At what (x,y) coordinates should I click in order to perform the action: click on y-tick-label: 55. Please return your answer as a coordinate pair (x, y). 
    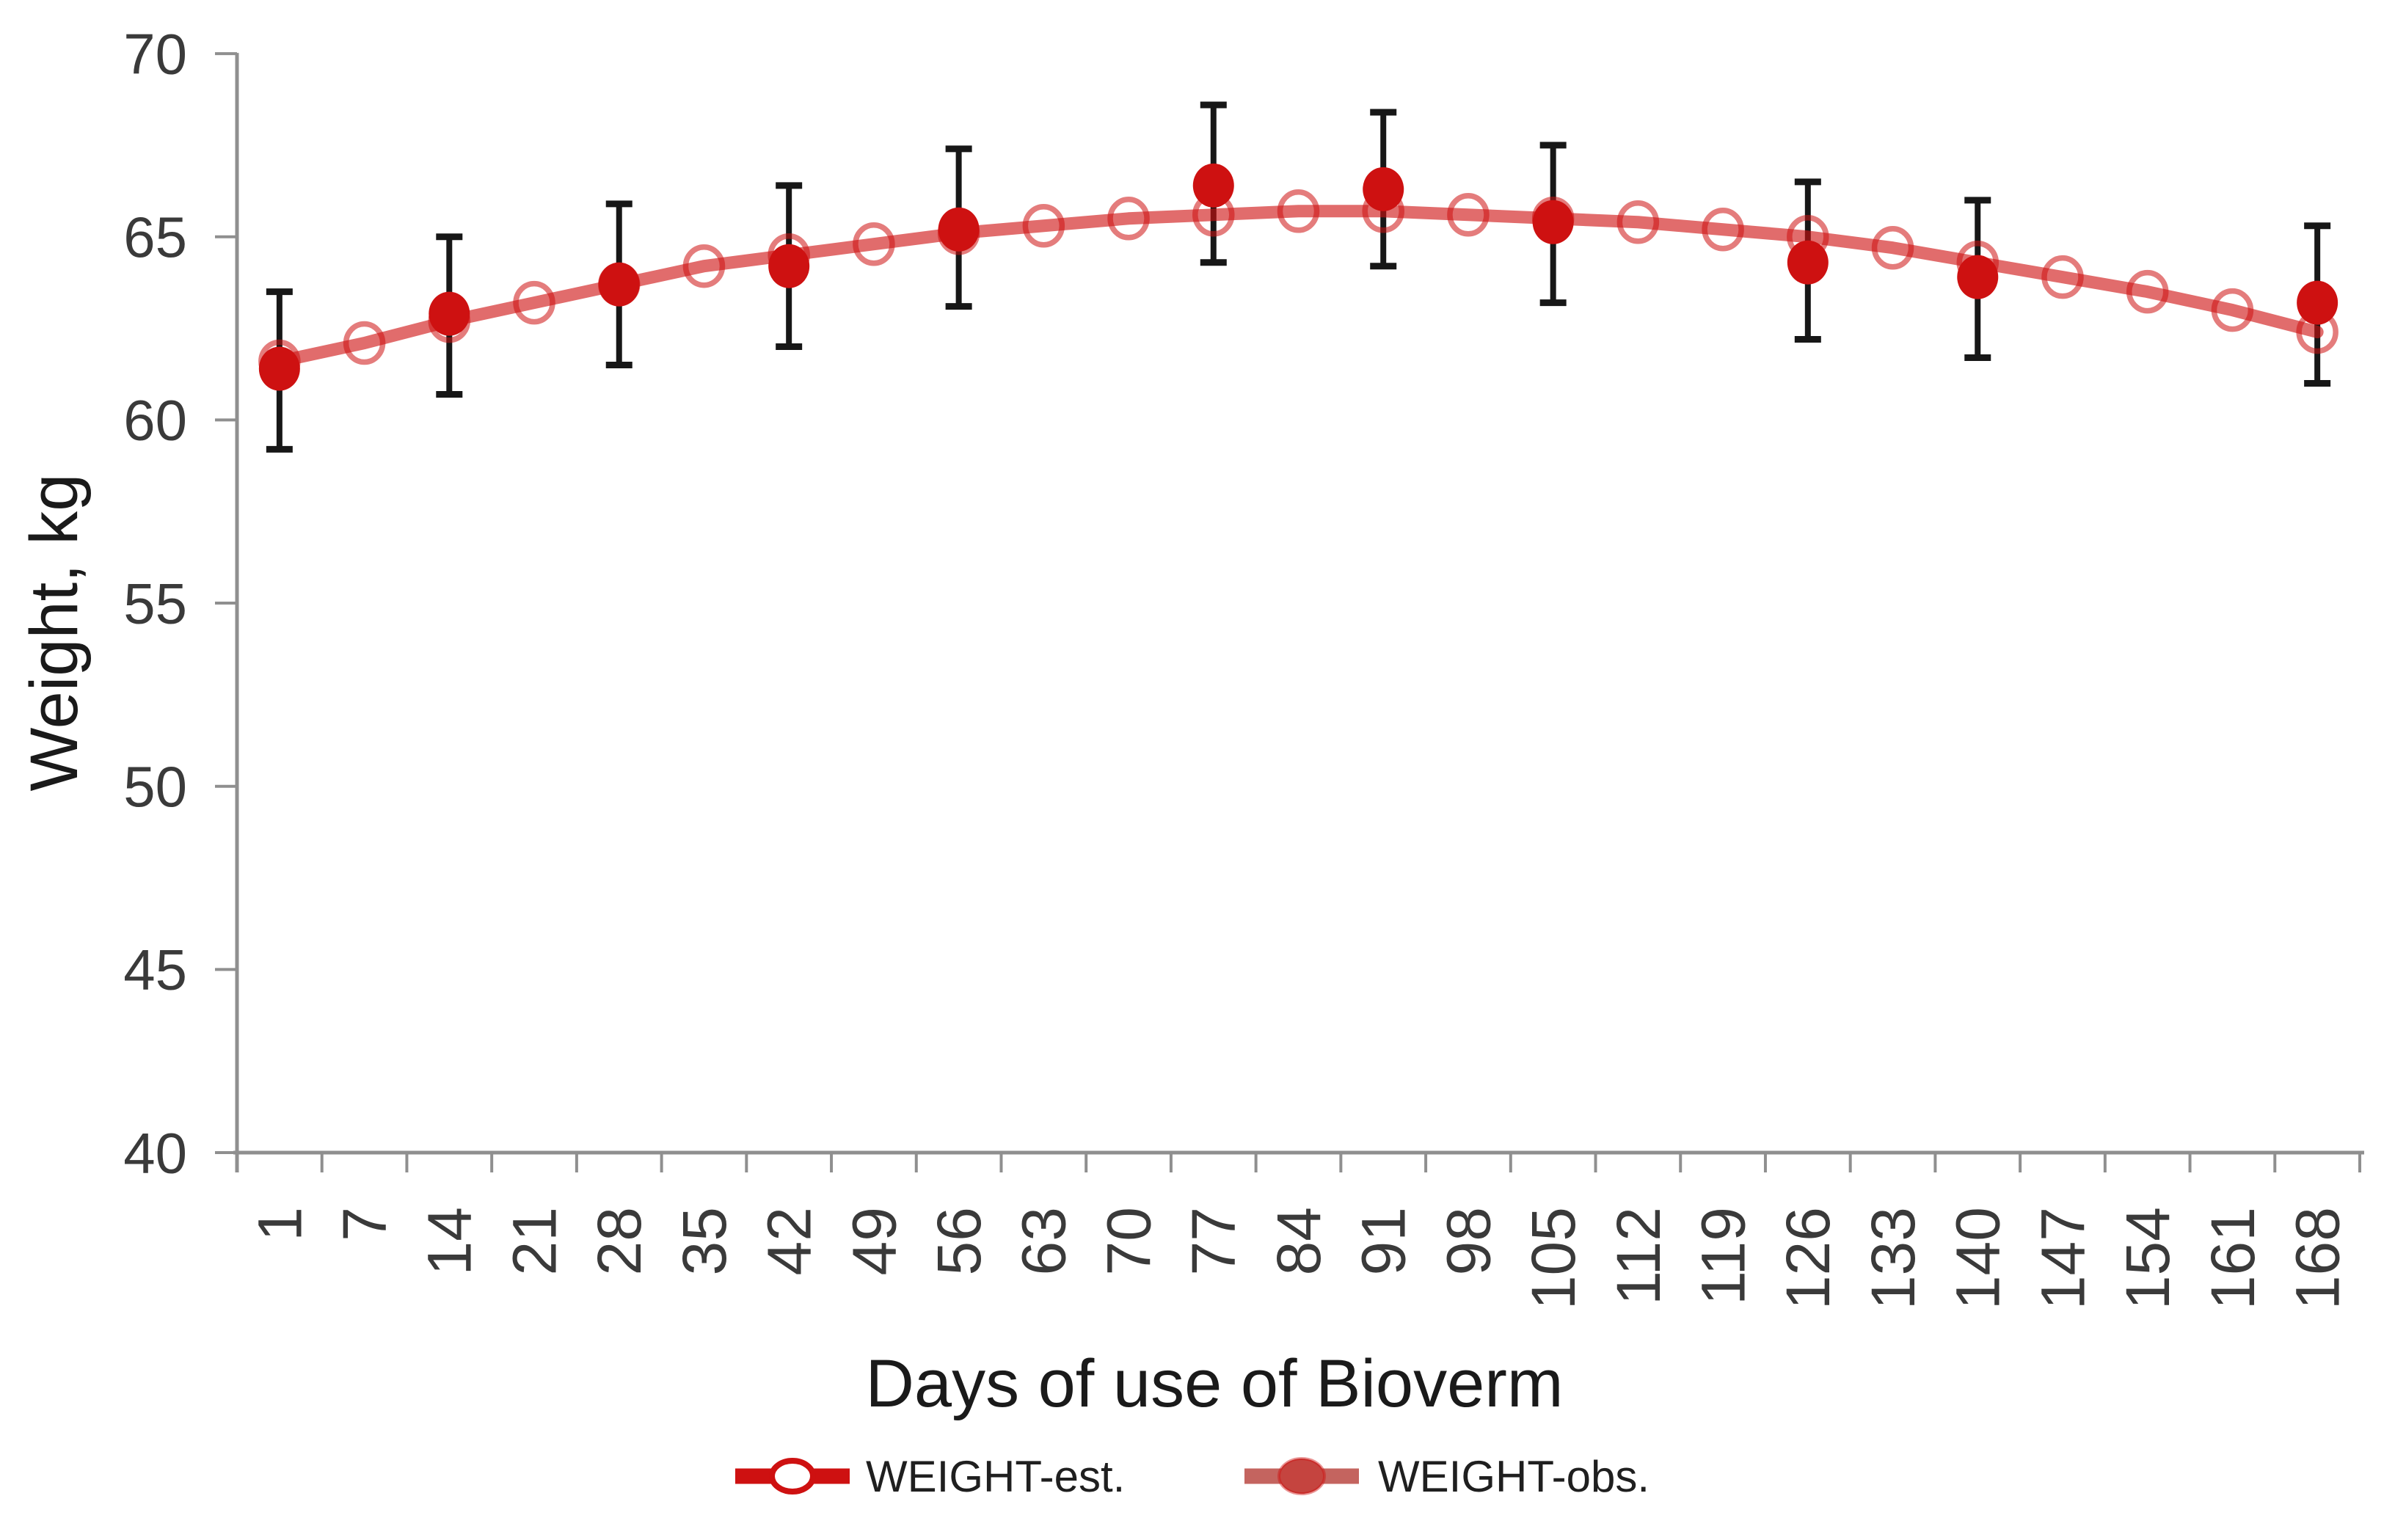
    Looking at the image, I should click on (155, 603).